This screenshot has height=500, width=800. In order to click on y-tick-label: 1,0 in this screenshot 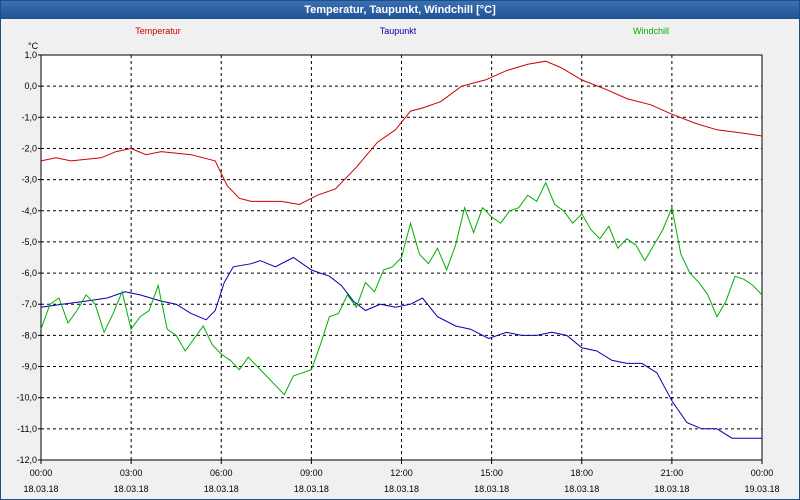, I will do `click(30, 55)`.